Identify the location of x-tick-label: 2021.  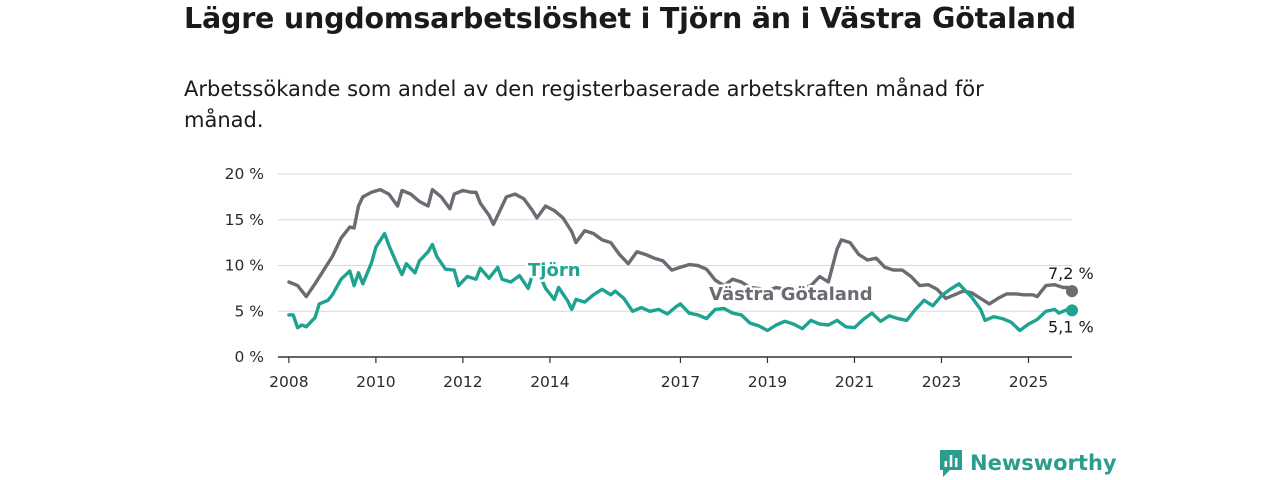
(854, 382).